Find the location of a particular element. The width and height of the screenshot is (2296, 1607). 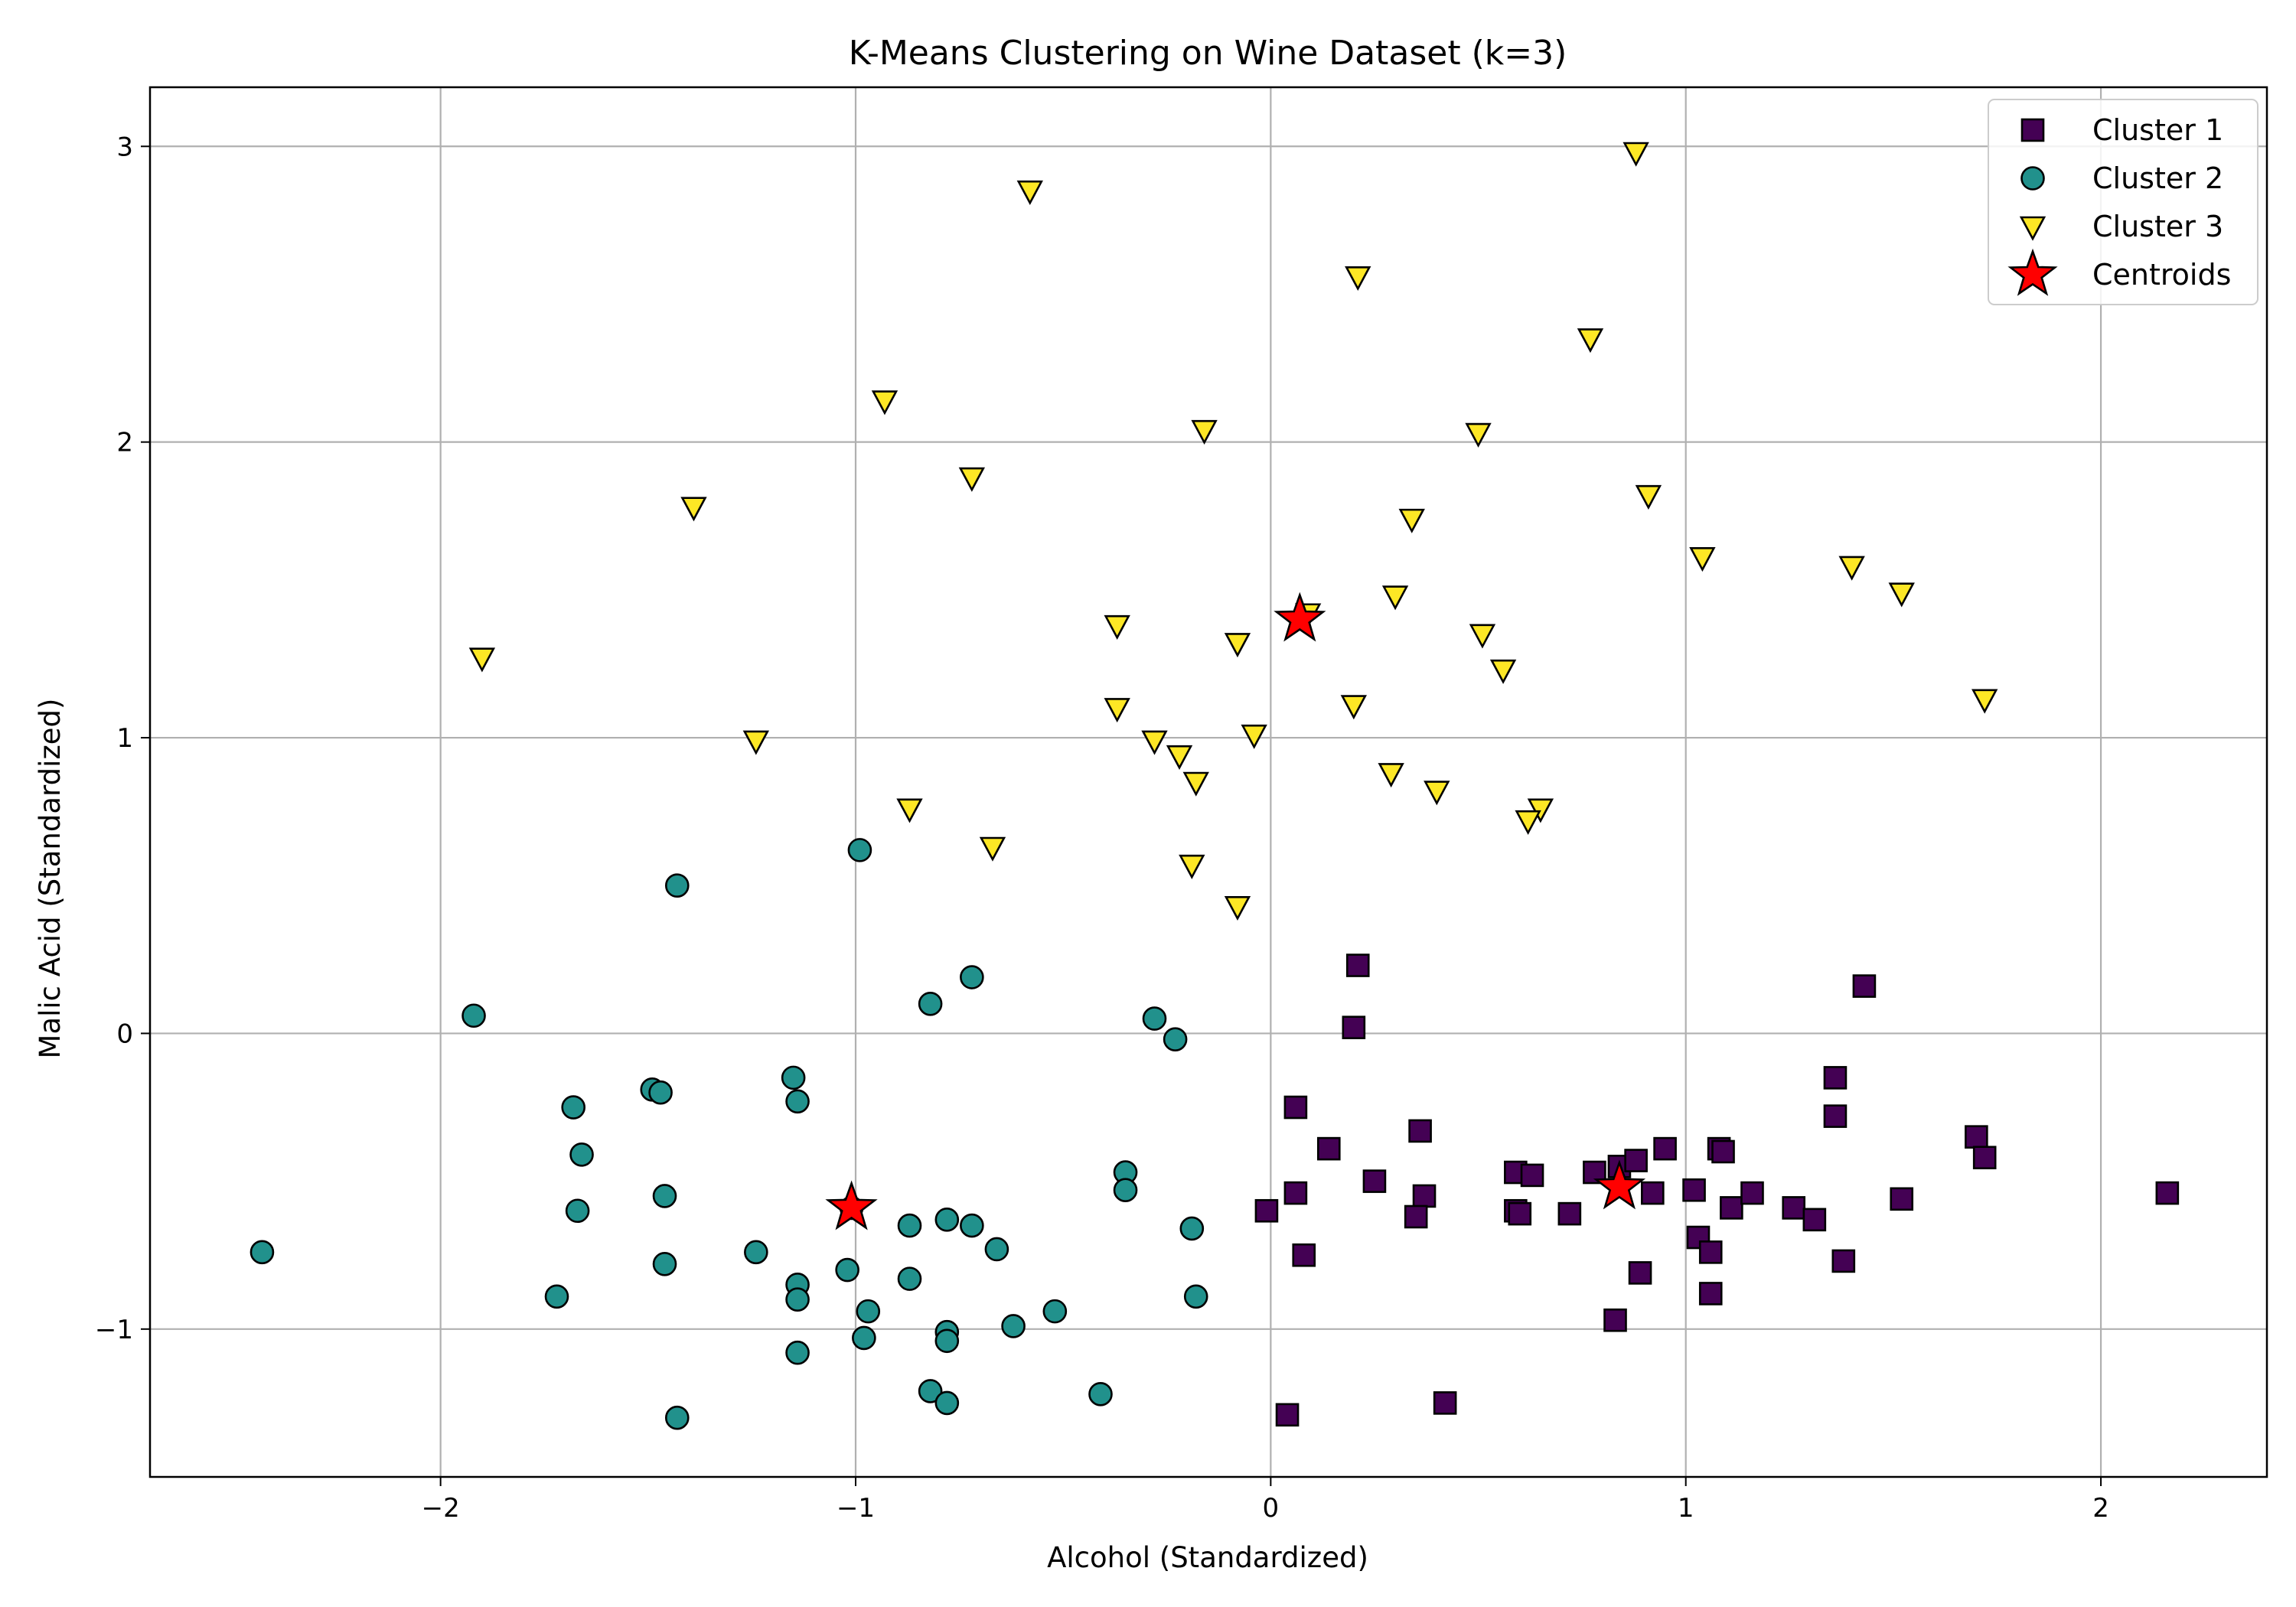

y-tick-label: 2 is located at coordinates (124, 443).